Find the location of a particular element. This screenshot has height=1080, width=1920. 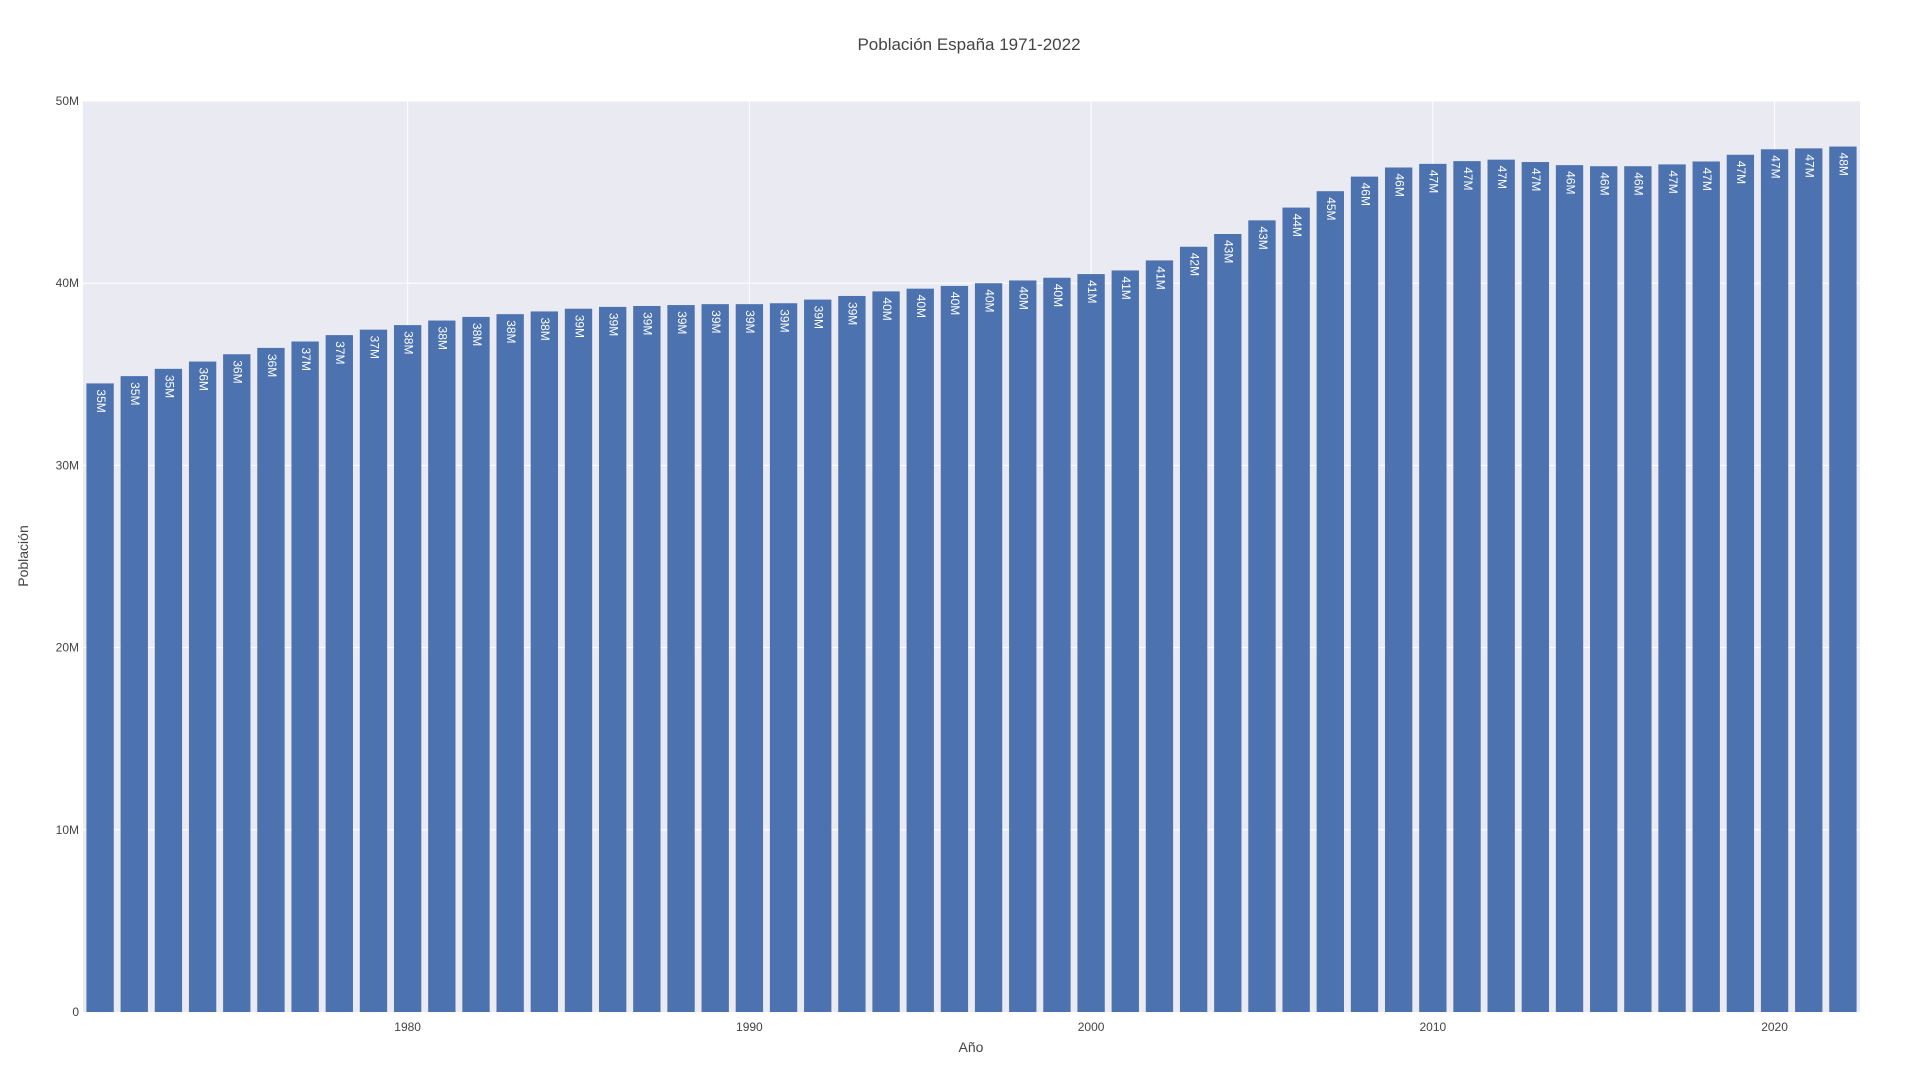

y-tick-label: 0 is located at coordinates (75, 1012).